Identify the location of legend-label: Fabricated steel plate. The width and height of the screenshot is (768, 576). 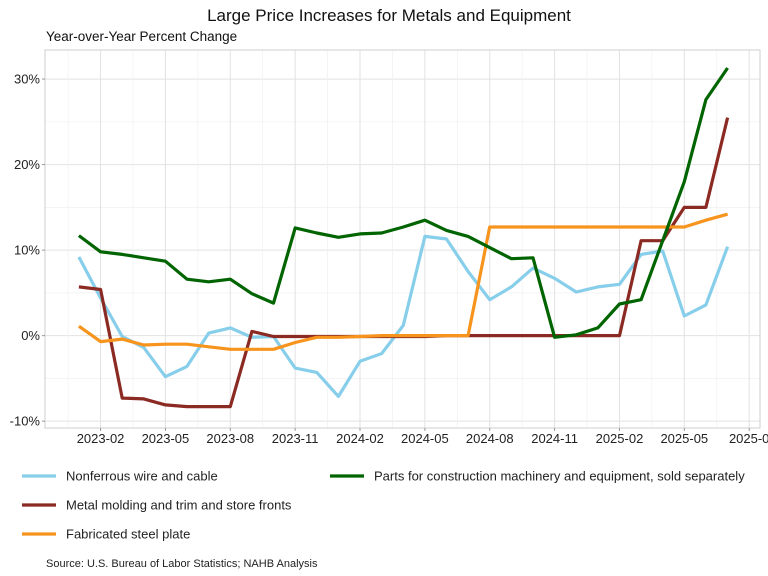
(128, 534).